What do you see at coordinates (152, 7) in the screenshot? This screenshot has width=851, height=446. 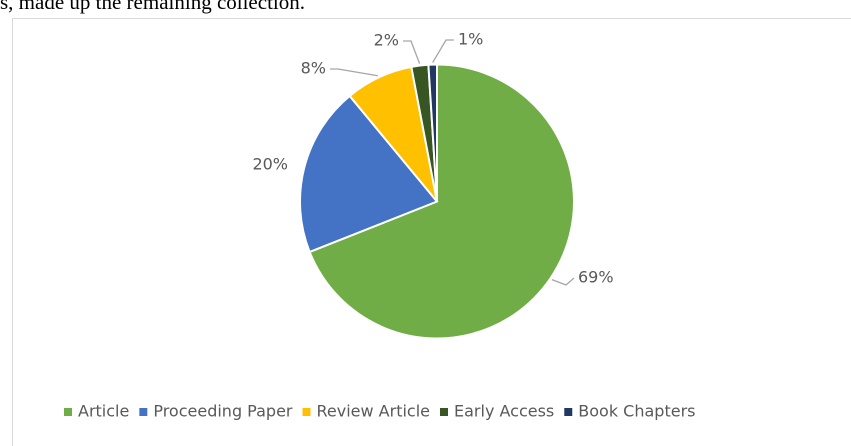 I see `document-text: s, made up the remaining collection.` at bounding box center [152, 7].